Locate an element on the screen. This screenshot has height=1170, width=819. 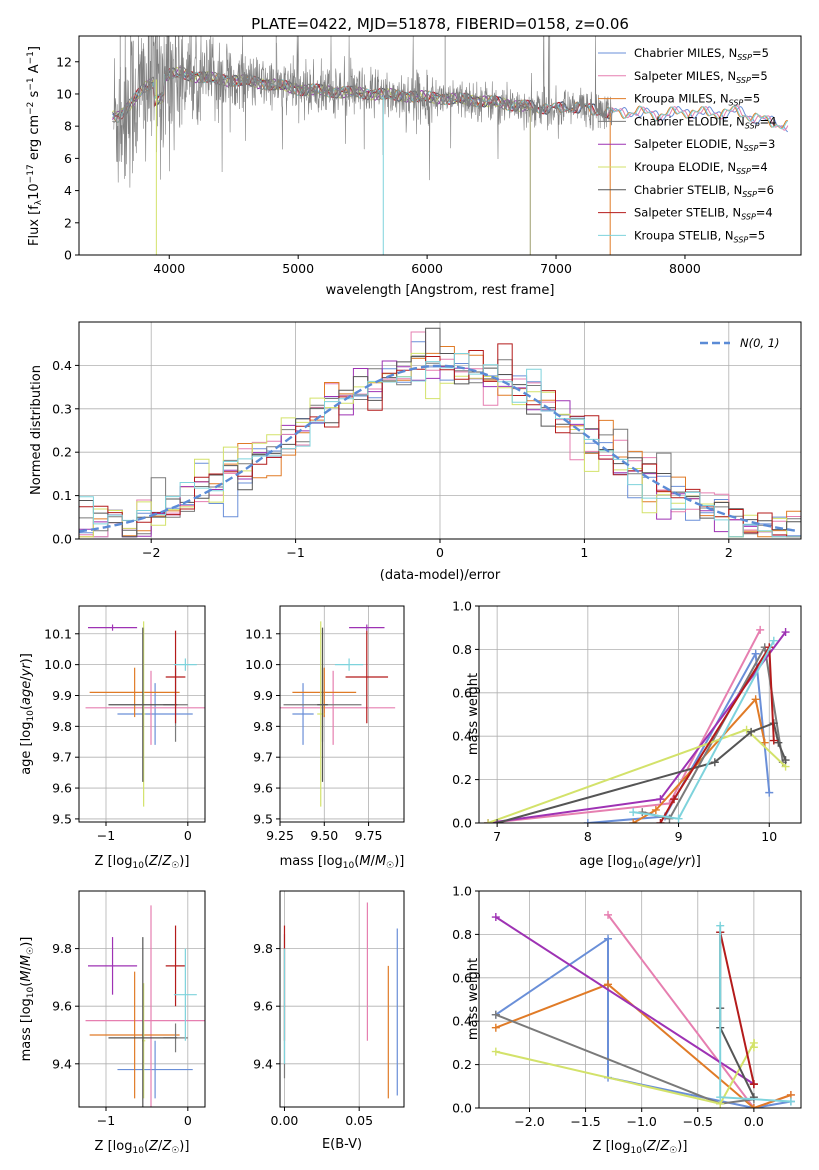
x-tick-label: 6000 is located at coordinates (427, 268).